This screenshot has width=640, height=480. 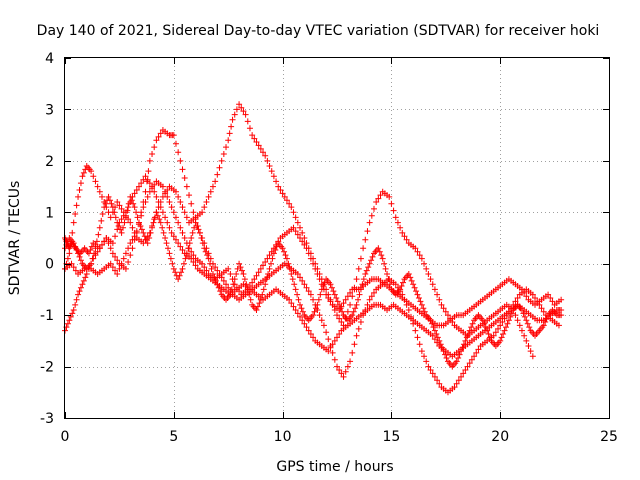 I want to click on y-axis-label: SDTVAR / TECUs, so click(x=15, y=238).